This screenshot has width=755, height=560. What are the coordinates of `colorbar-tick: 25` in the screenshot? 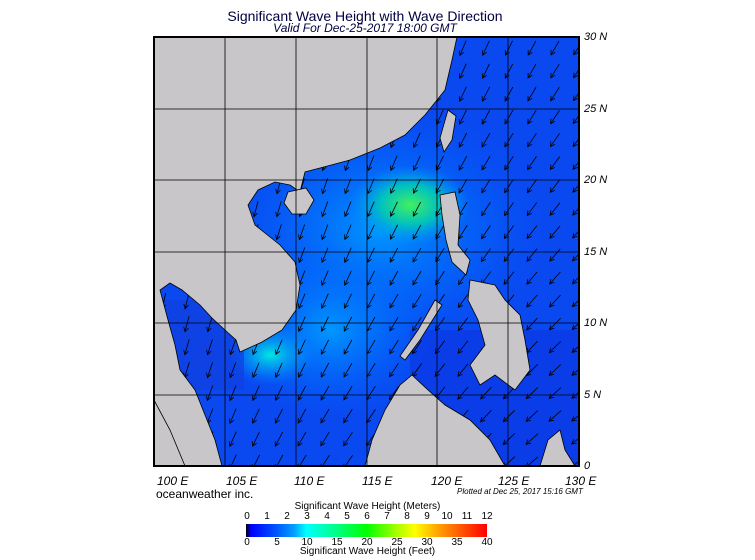 It's located at (397, 542).